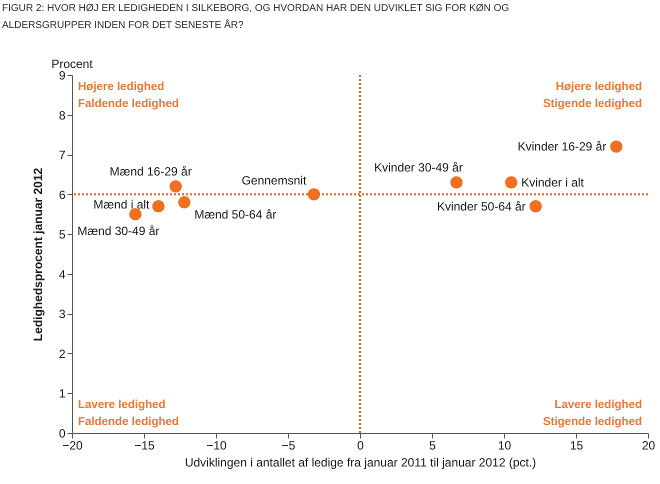  What do you see at coordinates (360, 463) in the screenshot?
I see `x-axis-title: Udviklingen i antallet af ledige fra januar 2011 til januar 2012 (pct.)` at bounding box center [360, 463].